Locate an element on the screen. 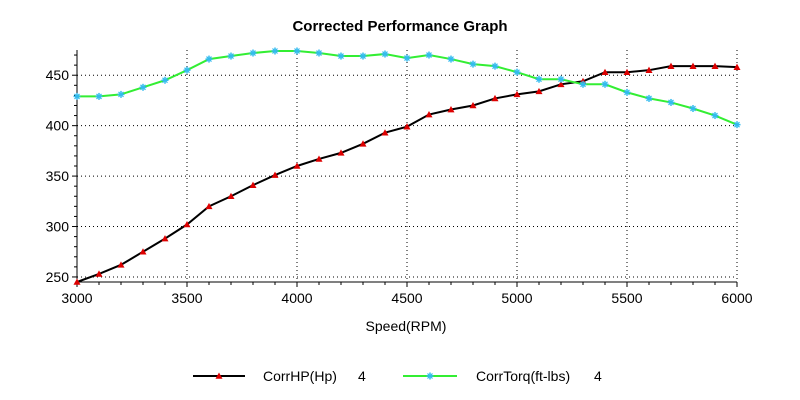  x-tick-label: 3500 is located at coordinates (186, 298).